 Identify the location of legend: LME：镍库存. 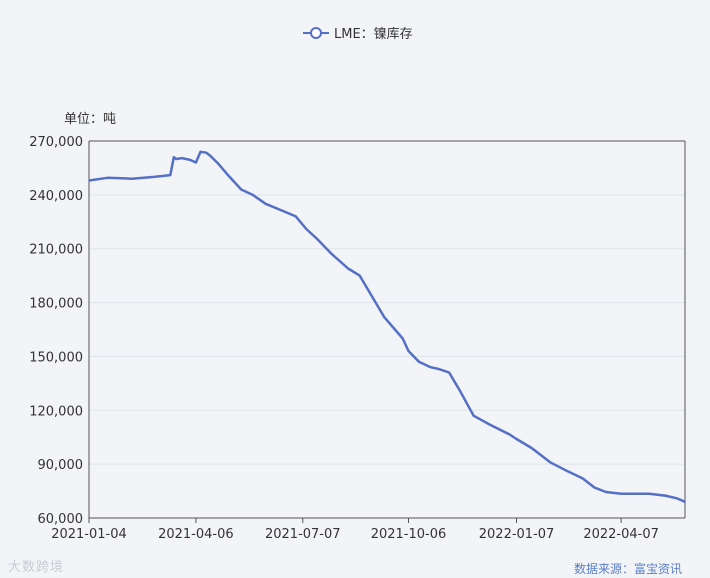
(358, 34).